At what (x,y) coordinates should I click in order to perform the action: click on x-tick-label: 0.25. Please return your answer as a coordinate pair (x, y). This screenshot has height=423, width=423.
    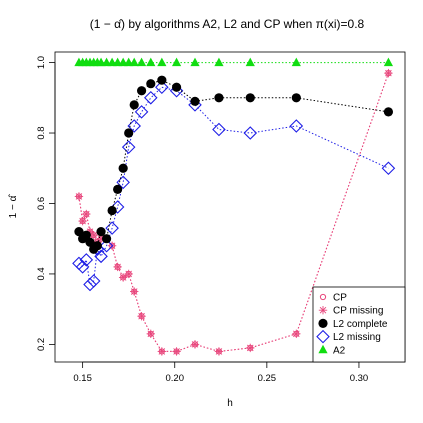
    Looking at the image, I should click on (267, 378).